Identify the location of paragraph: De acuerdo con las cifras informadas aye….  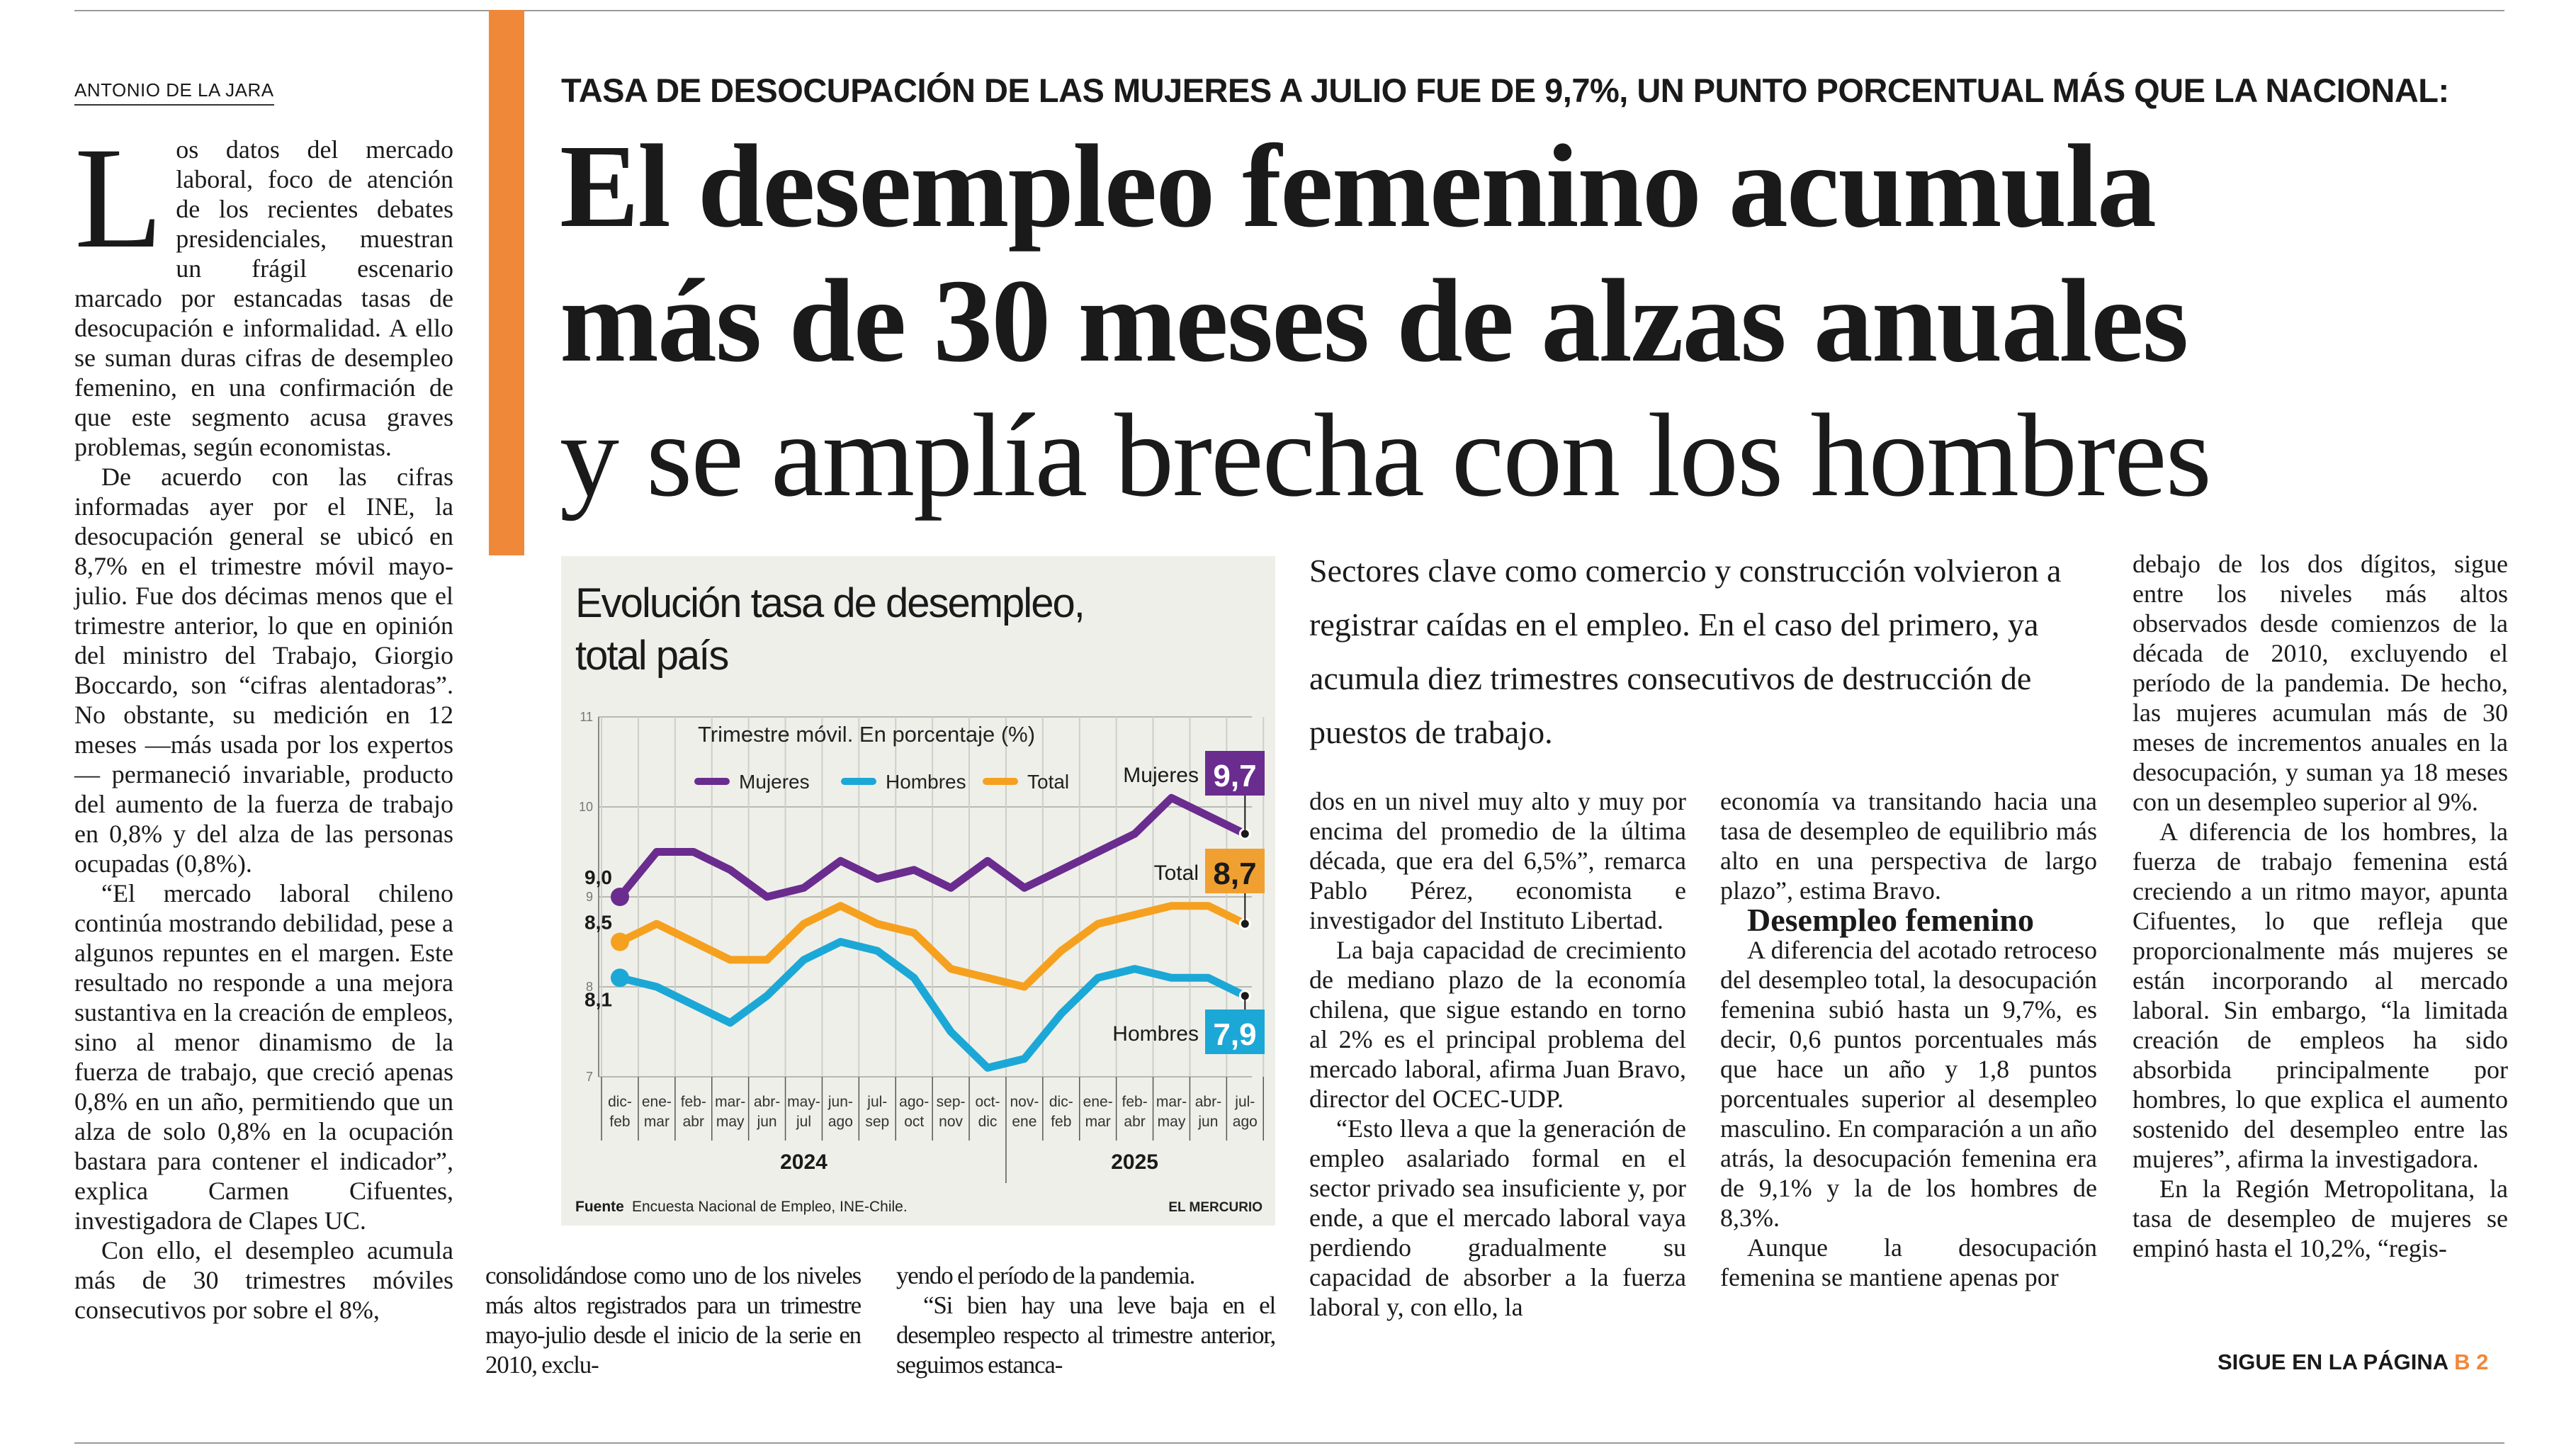
(263, 670).